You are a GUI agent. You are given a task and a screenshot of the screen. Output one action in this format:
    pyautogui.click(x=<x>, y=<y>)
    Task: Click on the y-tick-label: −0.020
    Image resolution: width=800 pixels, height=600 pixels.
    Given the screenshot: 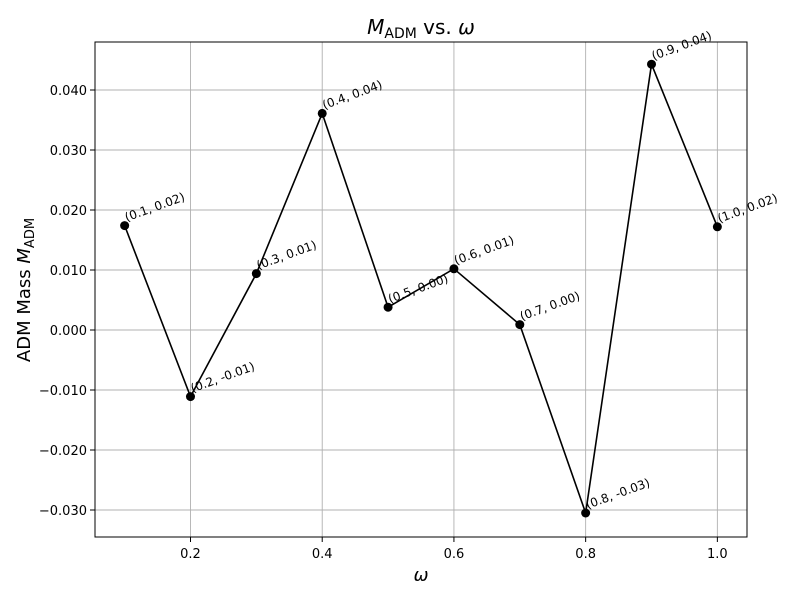 What is the action you would take?
    pyautogui.click(x=63, y=451)
    